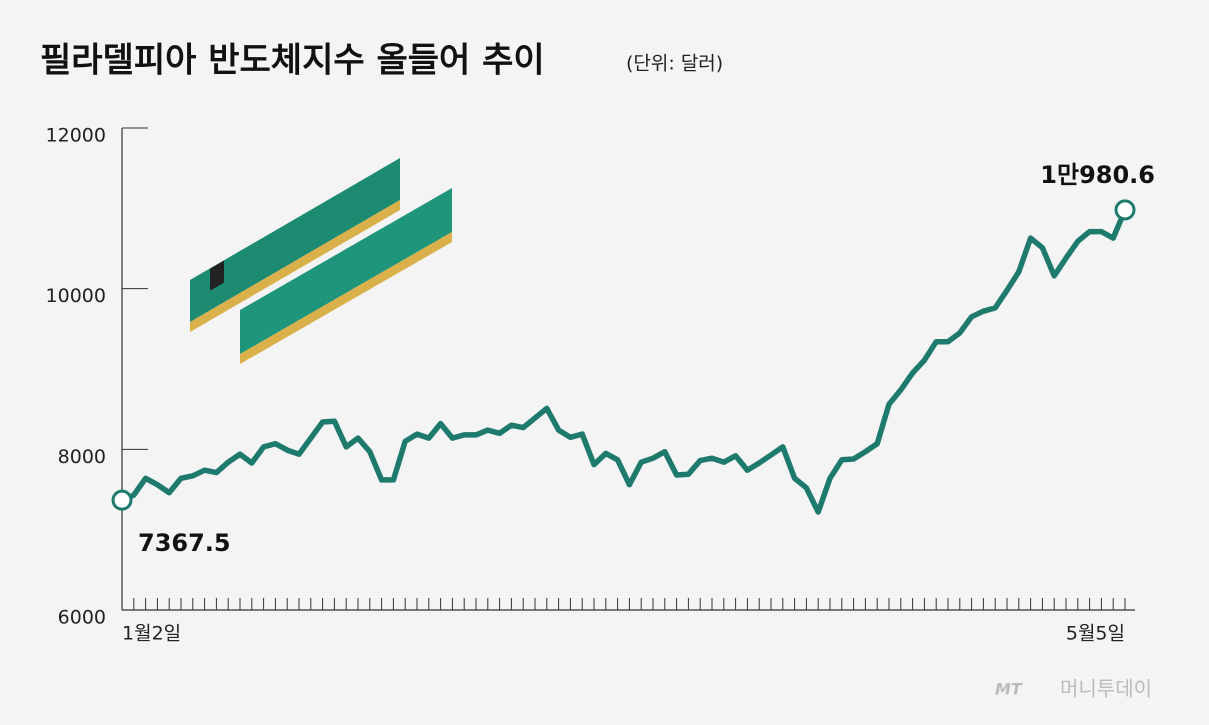  What do you see at coordinates (292, 61) in the screenshot?
I see `chart-title: 필라델피아 반도체지수 올들어 추이` at bounding box center [292, 61].